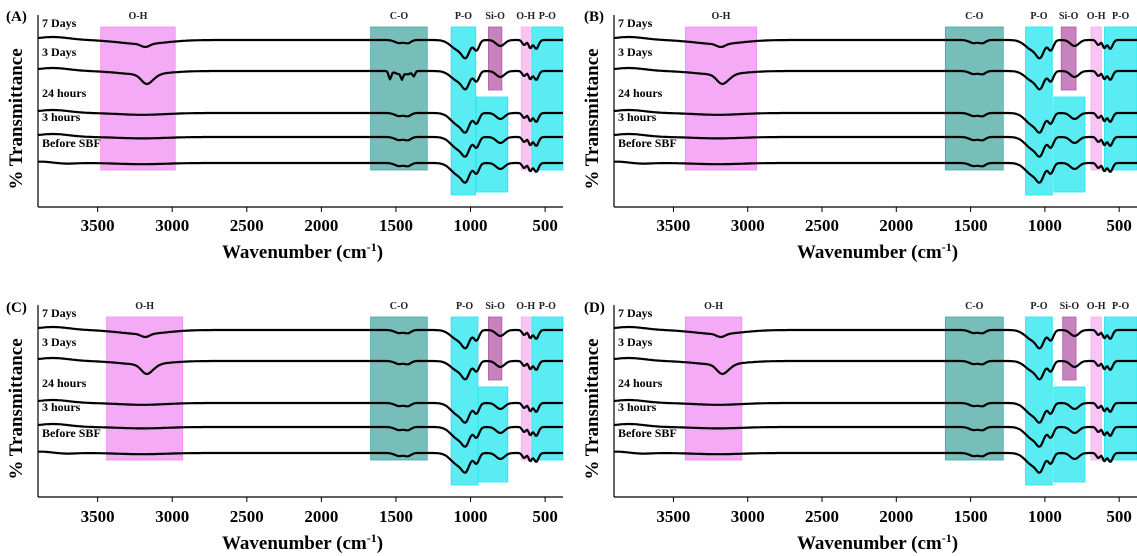 The image size is (1137, 556). Describe the element at coordinates (16, 17) in the screenshot. I see `panel-label: (A)` at that location.